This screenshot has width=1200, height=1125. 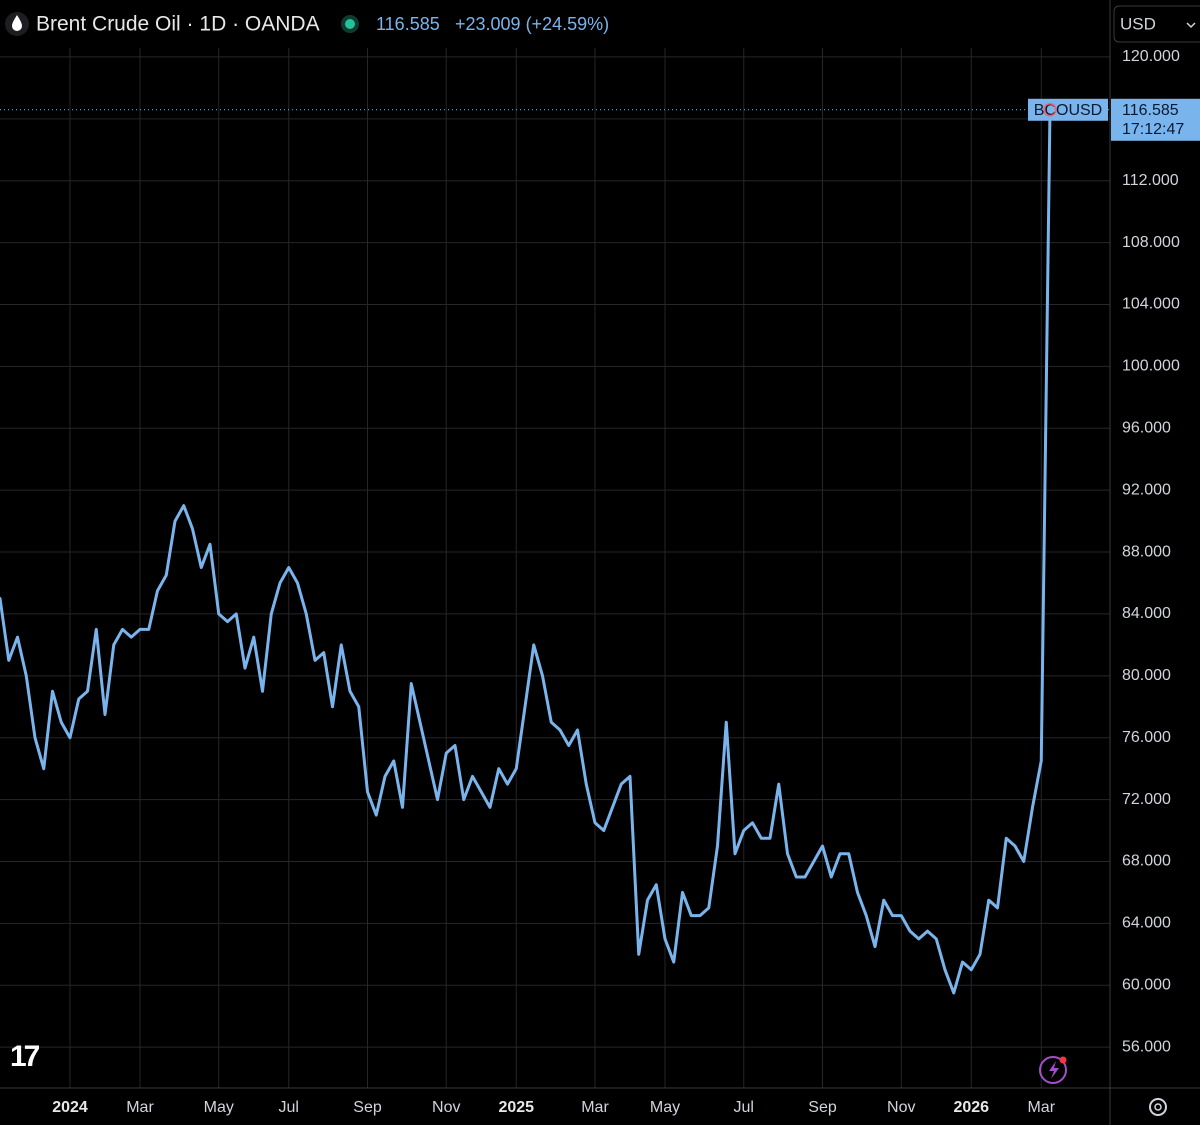 What do you see at coordinates (1146, 427) in the screenshot?
I see `y-tick-label: 96.000` at bounding box center [1146, 427].